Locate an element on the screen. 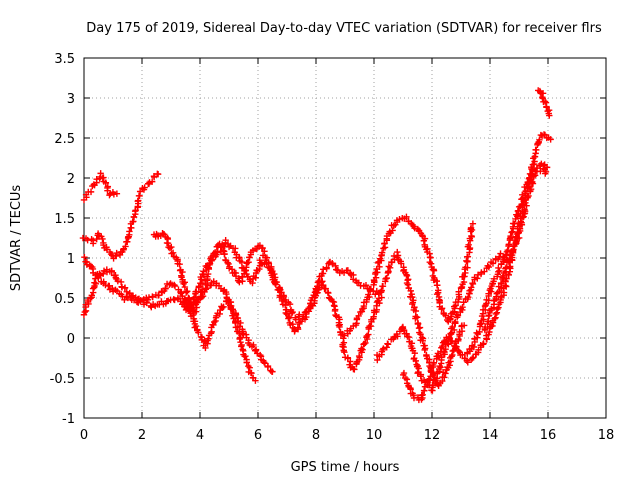  x-axis-label: GPS time / hours is located at coordinates (345, 467).